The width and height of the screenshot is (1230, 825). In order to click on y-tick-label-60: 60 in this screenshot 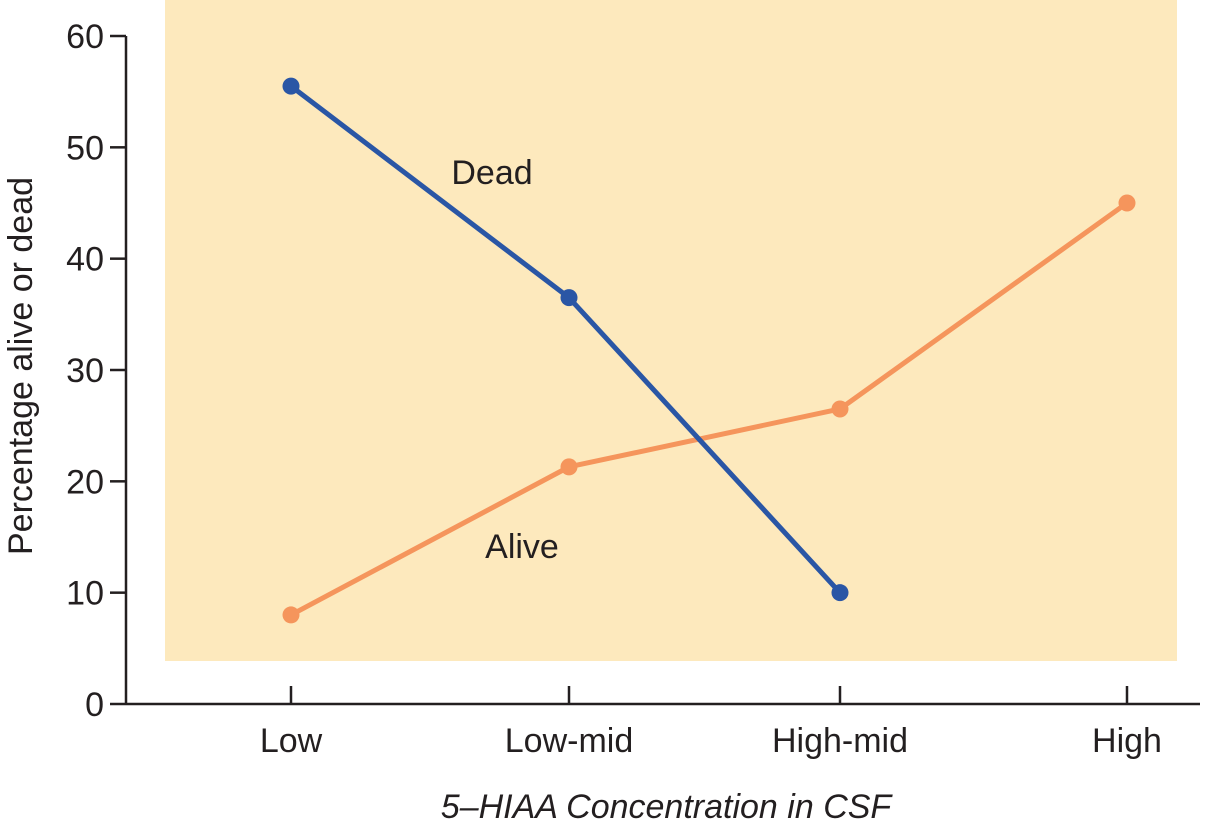, I will do `click(85, 37)`.